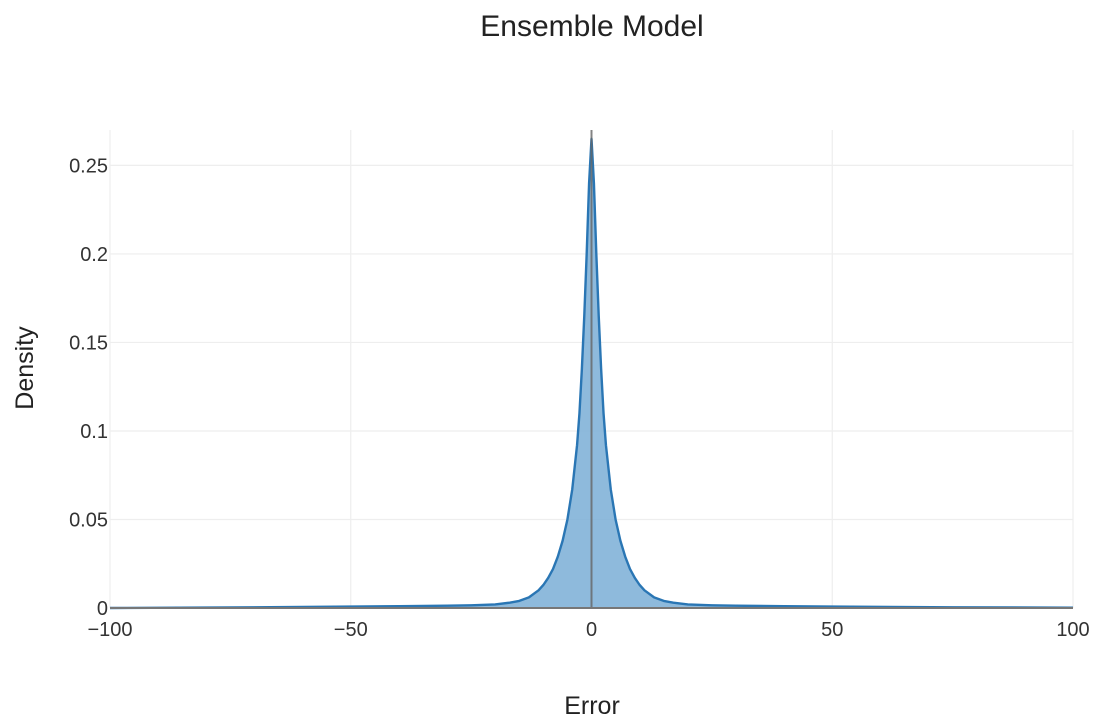 The image size is (1101, 725). What do you see at coordinates (351, 630) in the screenshot?
I see `x-tick-label: −50` at bounding box center [351, 630].